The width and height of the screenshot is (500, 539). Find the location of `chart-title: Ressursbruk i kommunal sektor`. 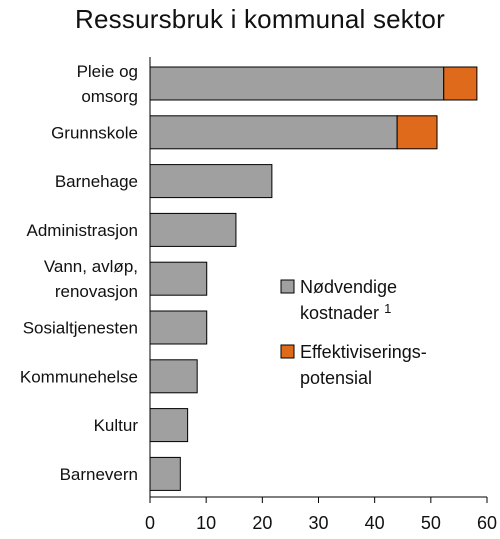

chart-title: Ressursbruk i kommunal sektor is located at coordinates (260, 19).